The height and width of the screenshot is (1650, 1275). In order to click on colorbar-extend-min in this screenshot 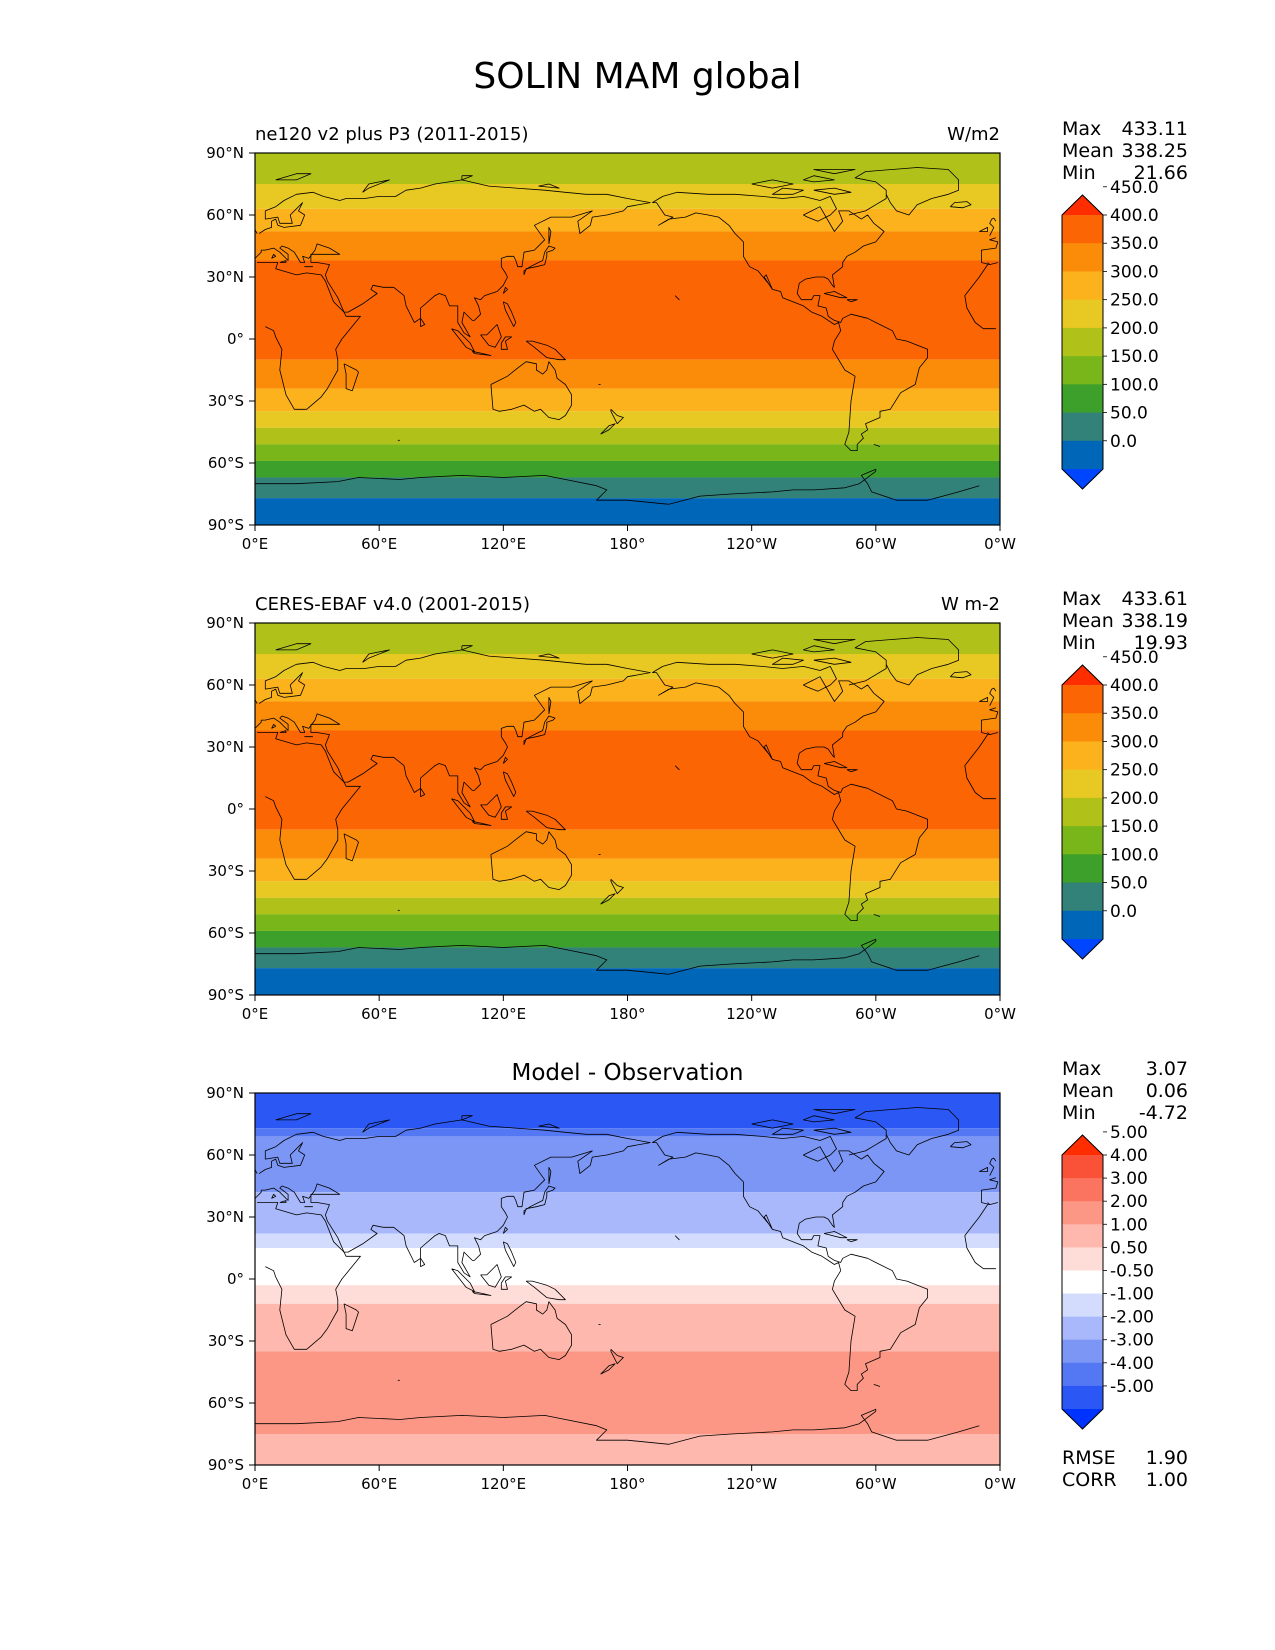, I will do `click(1082, 949)`.